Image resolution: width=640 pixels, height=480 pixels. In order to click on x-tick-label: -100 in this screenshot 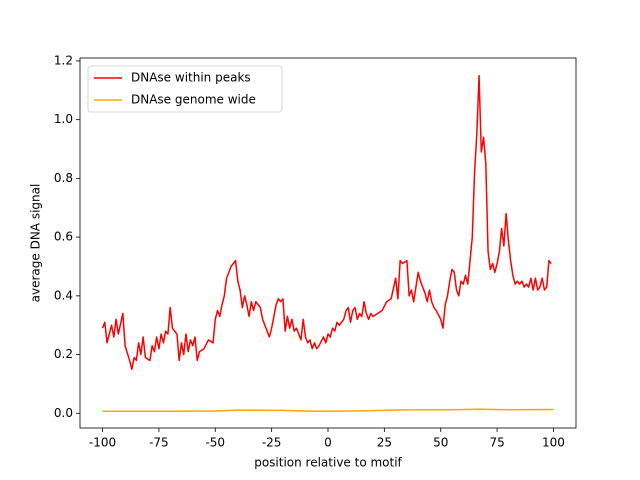, I will do `click(102, 443)`.